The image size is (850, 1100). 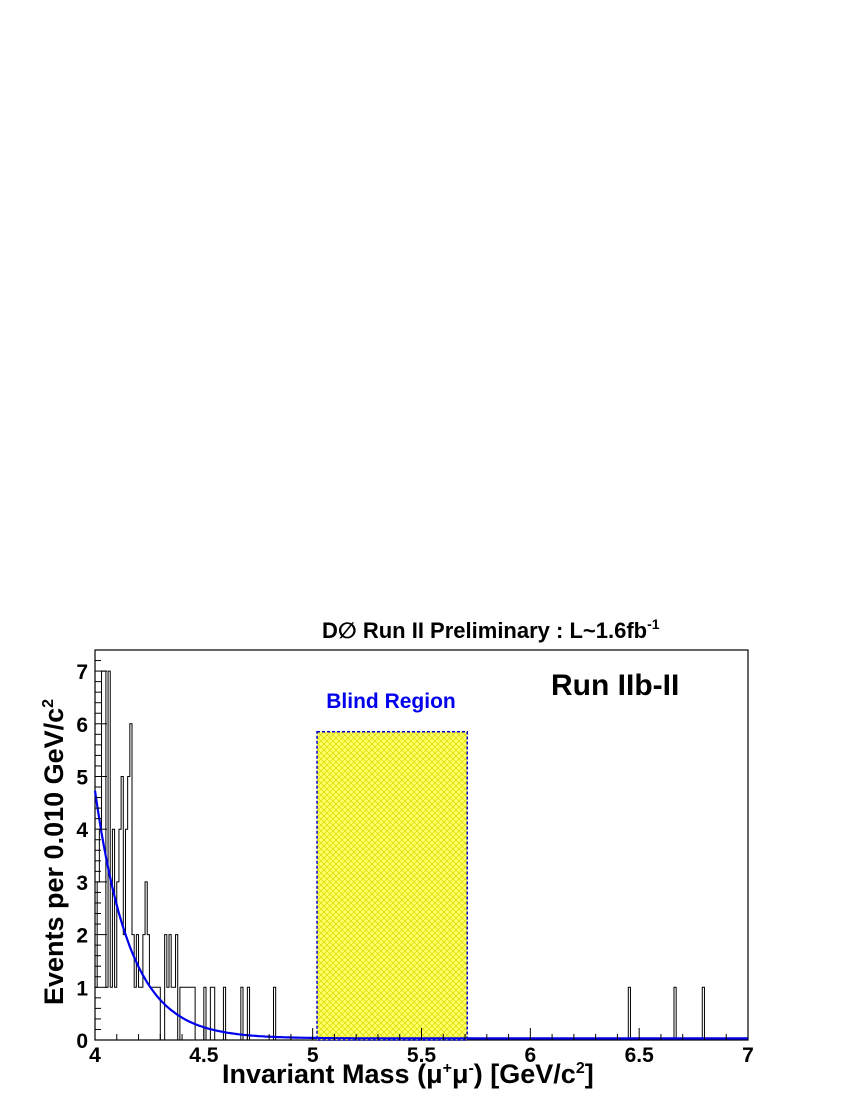 What do you see at coordinates (82, 725) in the screenshot?
I see `y-tick-label: 6` at bounding box center [82, 725].